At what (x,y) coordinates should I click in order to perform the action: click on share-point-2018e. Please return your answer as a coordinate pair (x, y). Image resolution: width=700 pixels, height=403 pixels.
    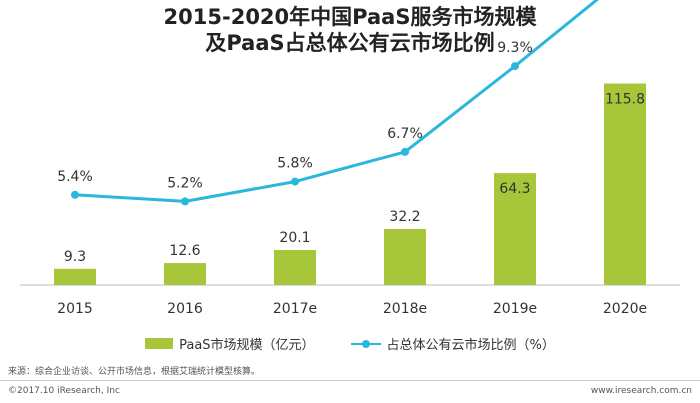
    Looking at the image, I should click on (405, 151).